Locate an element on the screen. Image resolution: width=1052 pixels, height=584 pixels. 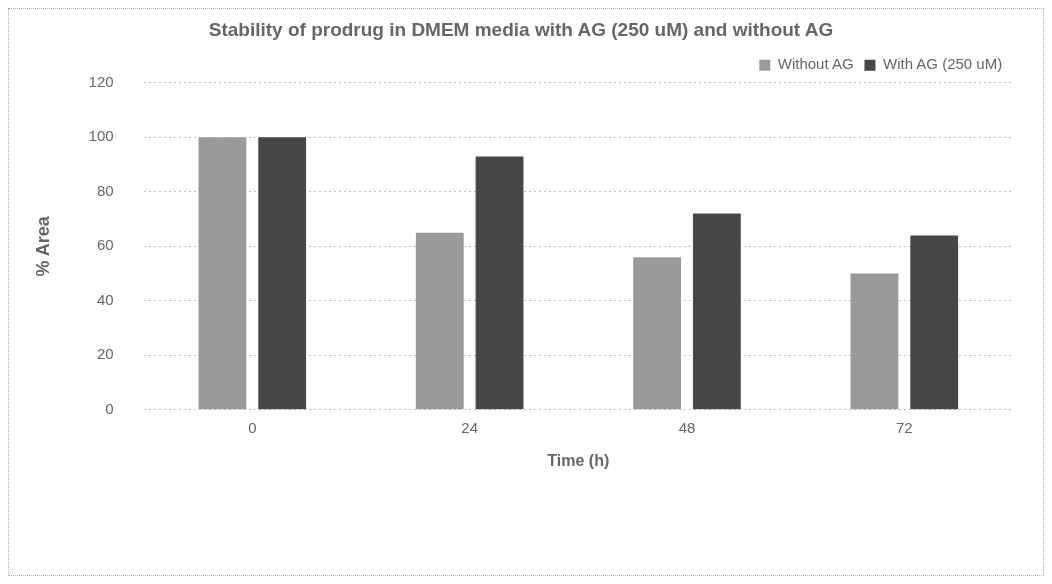
legend-label: Without AG is located at coordinates (815, 64).